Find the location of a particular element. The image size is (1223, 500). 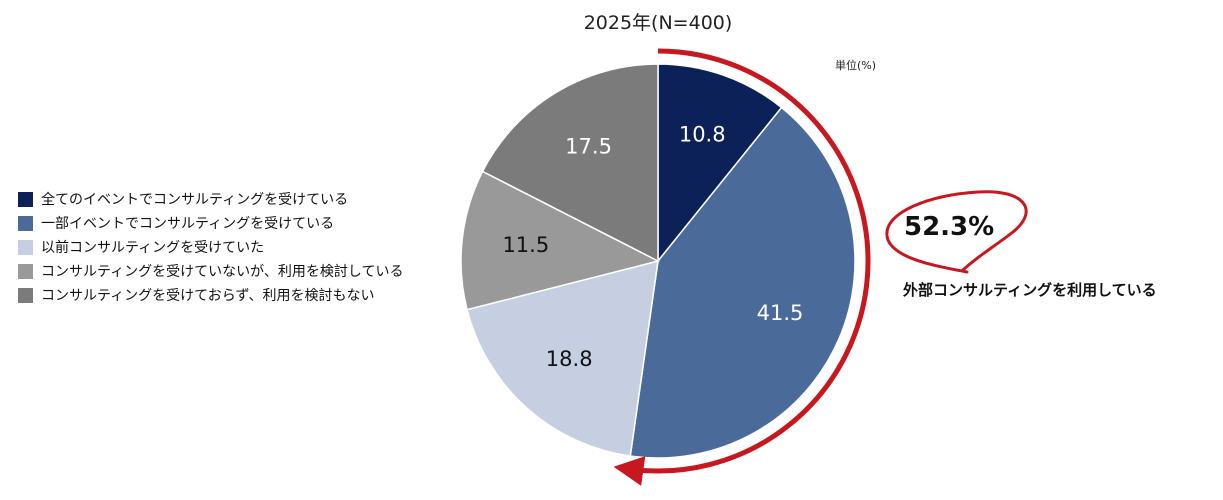

pie-slice-label: 18.8 is located at coordinates (569, 359).